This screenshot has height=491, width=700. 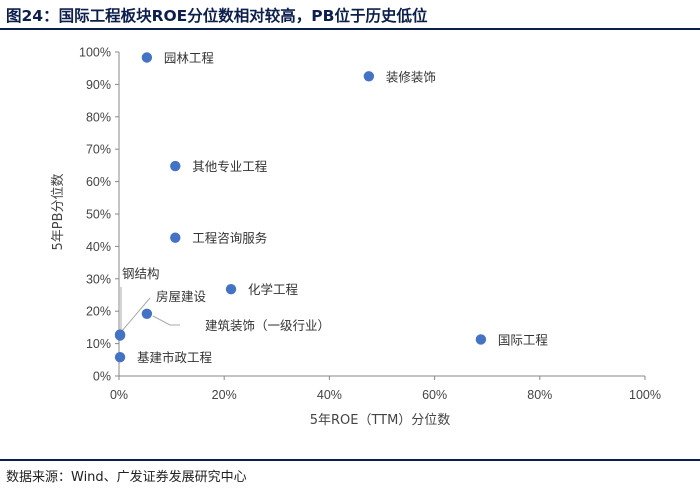 What do you see at coordinates (98, 150) in the screenshot?
I see `y-tick-label: 70%` at bounding box center [98, 150].